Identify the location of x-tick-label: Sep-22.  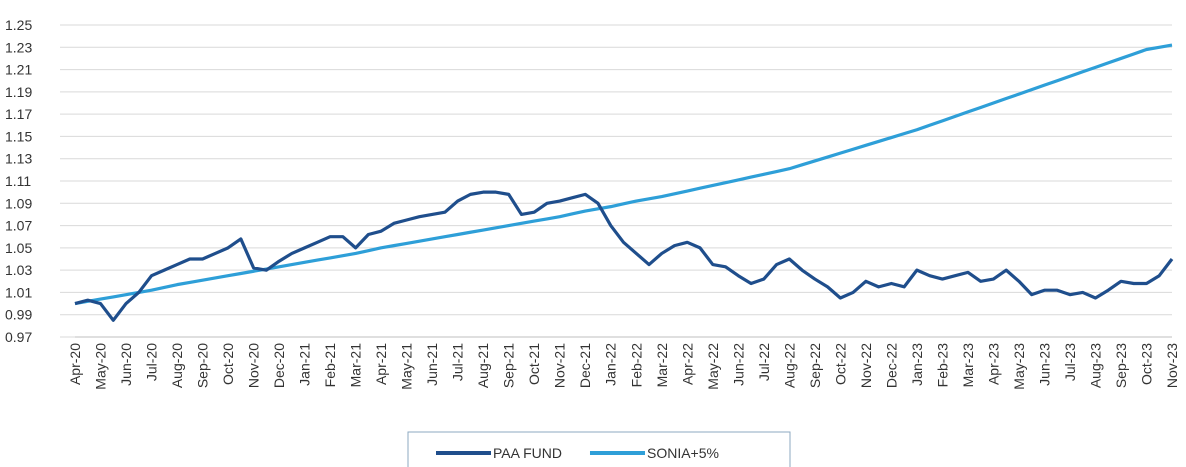
(815, 365).